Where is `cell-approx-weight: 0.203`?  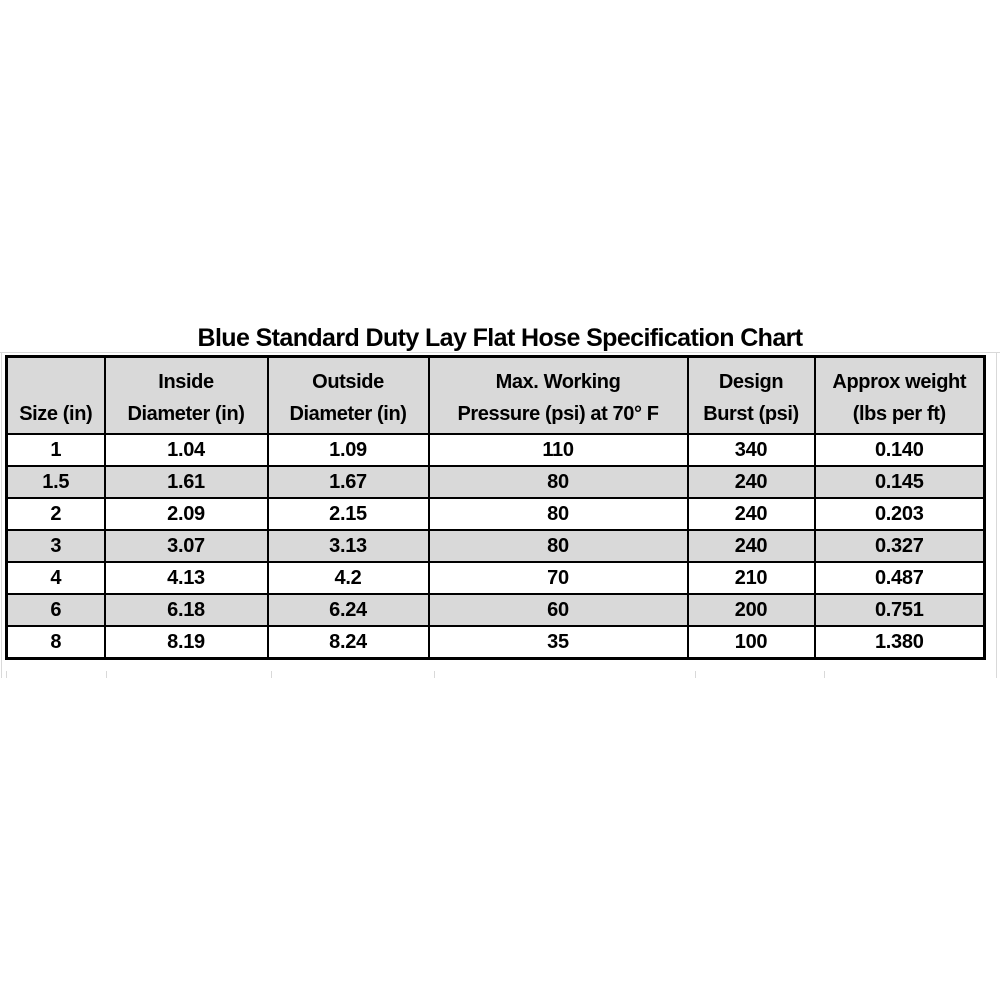
cell-approx-weight: 0.203 is located at coordinates (899, 514).